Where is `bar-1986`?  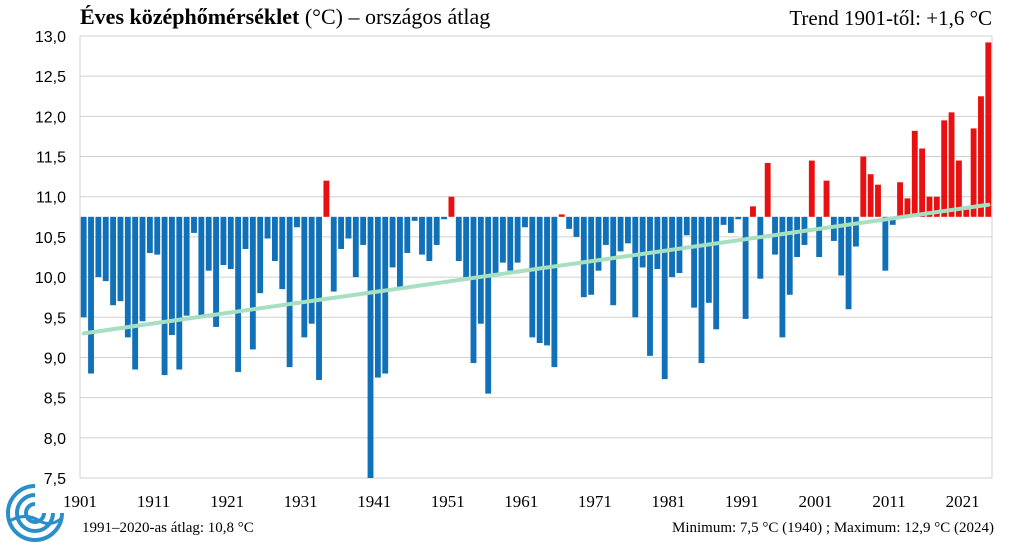
bar-1986 is located at coordinates (708, 259).